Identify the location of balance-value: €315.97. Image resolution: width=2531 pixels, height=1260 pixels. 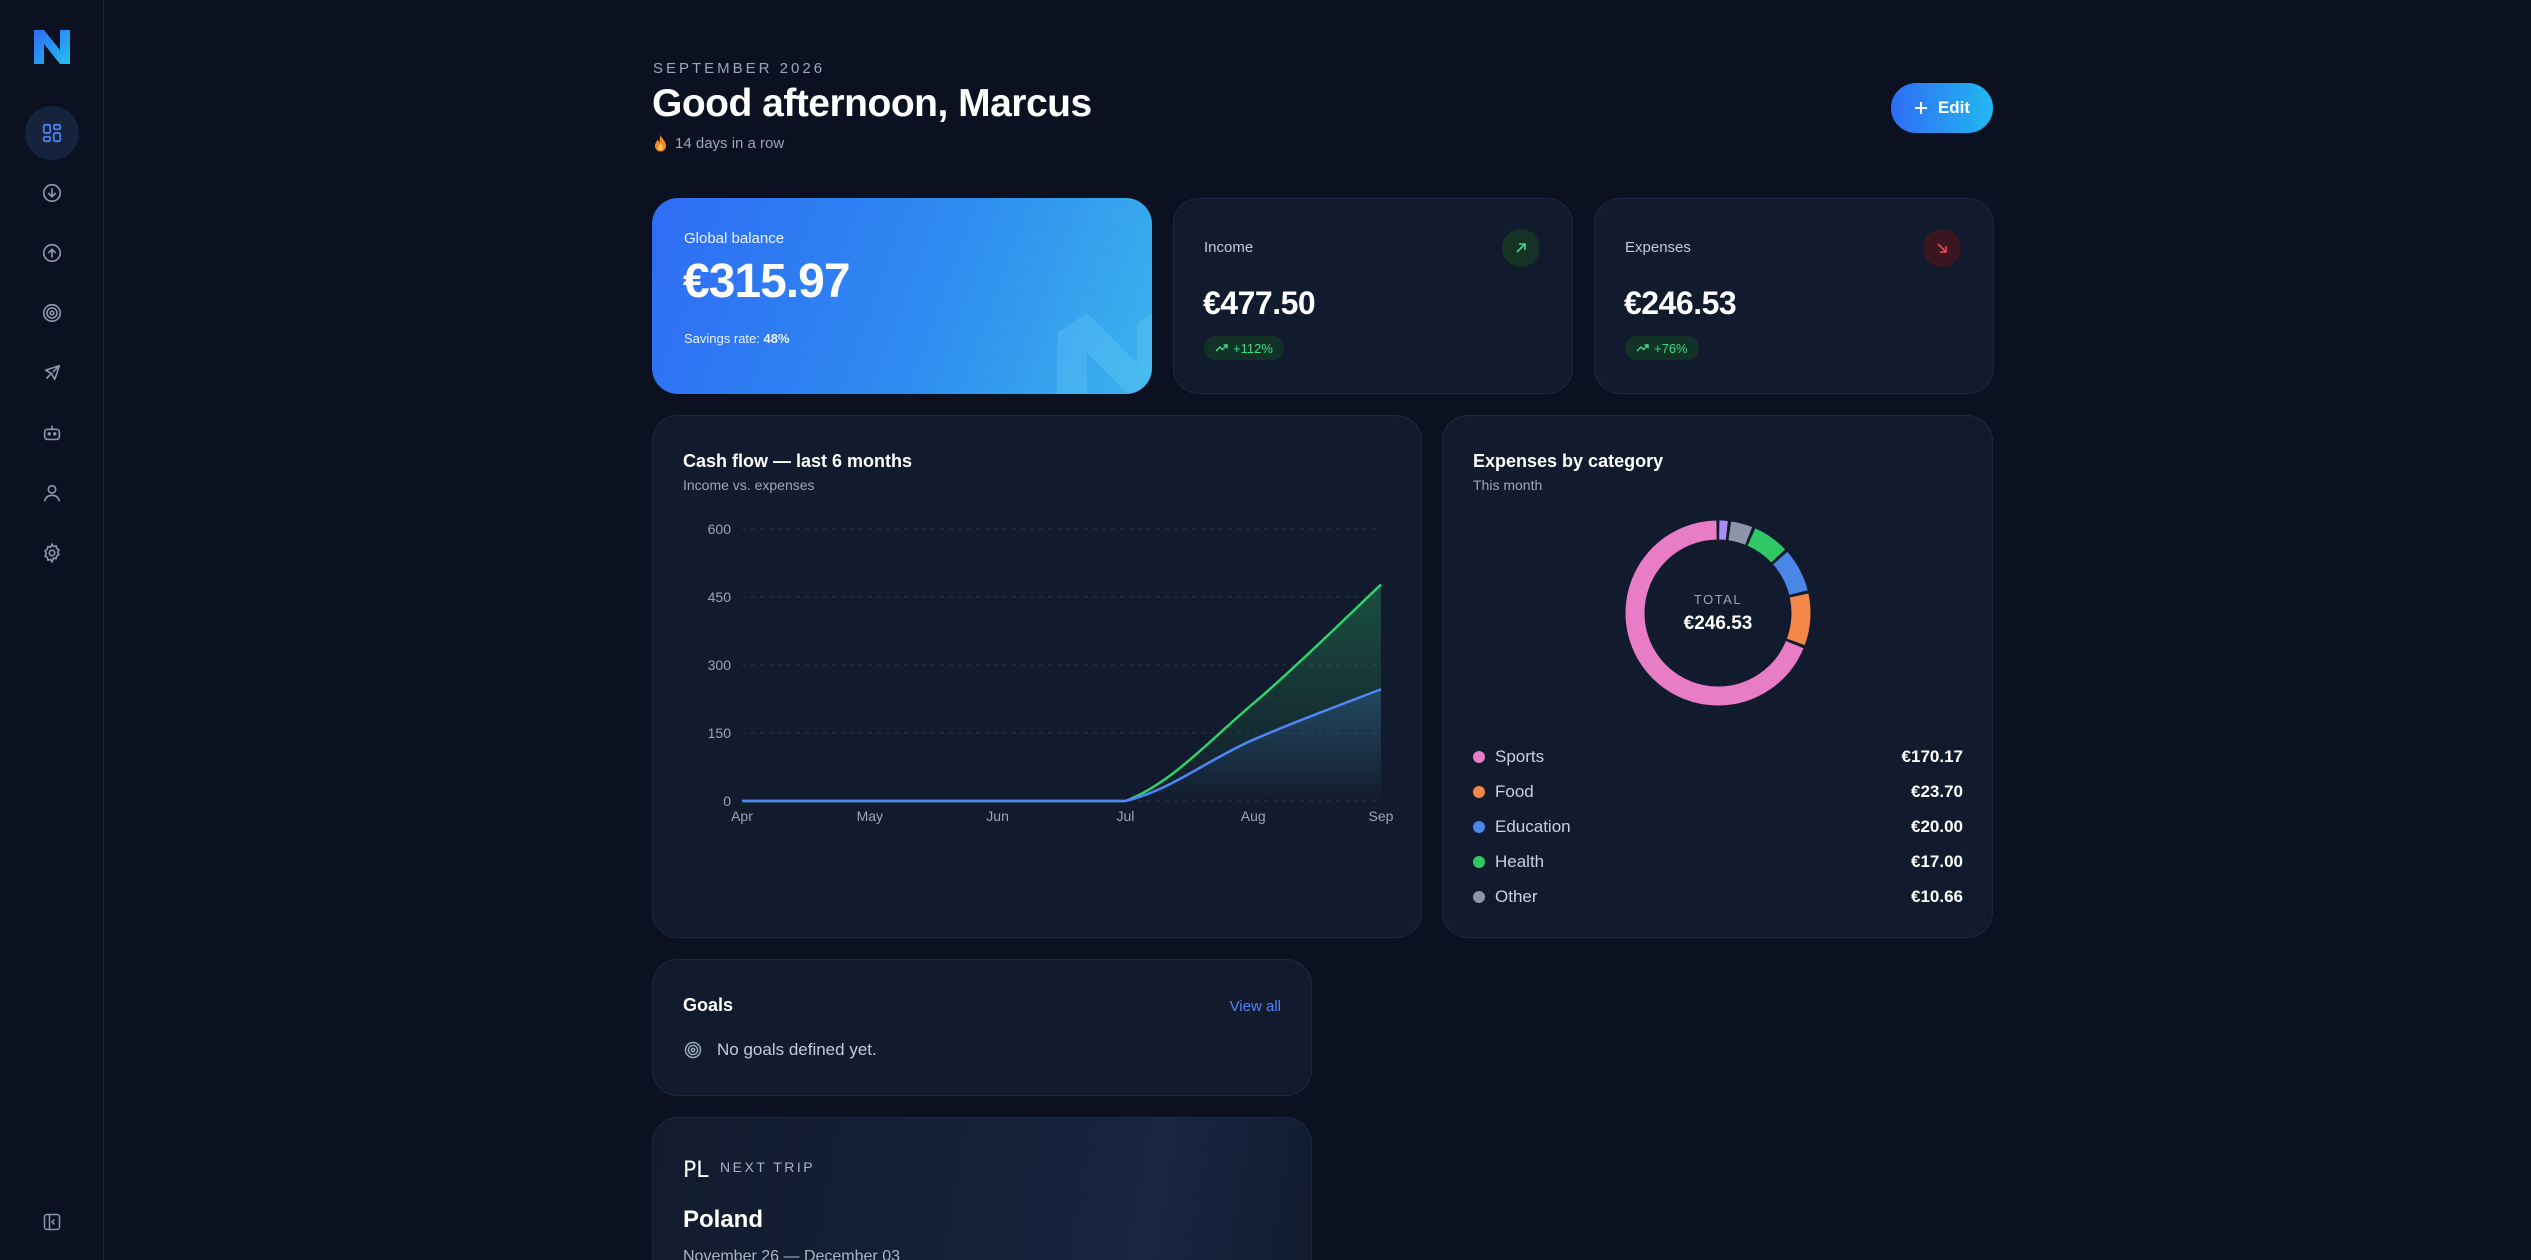
(767, 281).